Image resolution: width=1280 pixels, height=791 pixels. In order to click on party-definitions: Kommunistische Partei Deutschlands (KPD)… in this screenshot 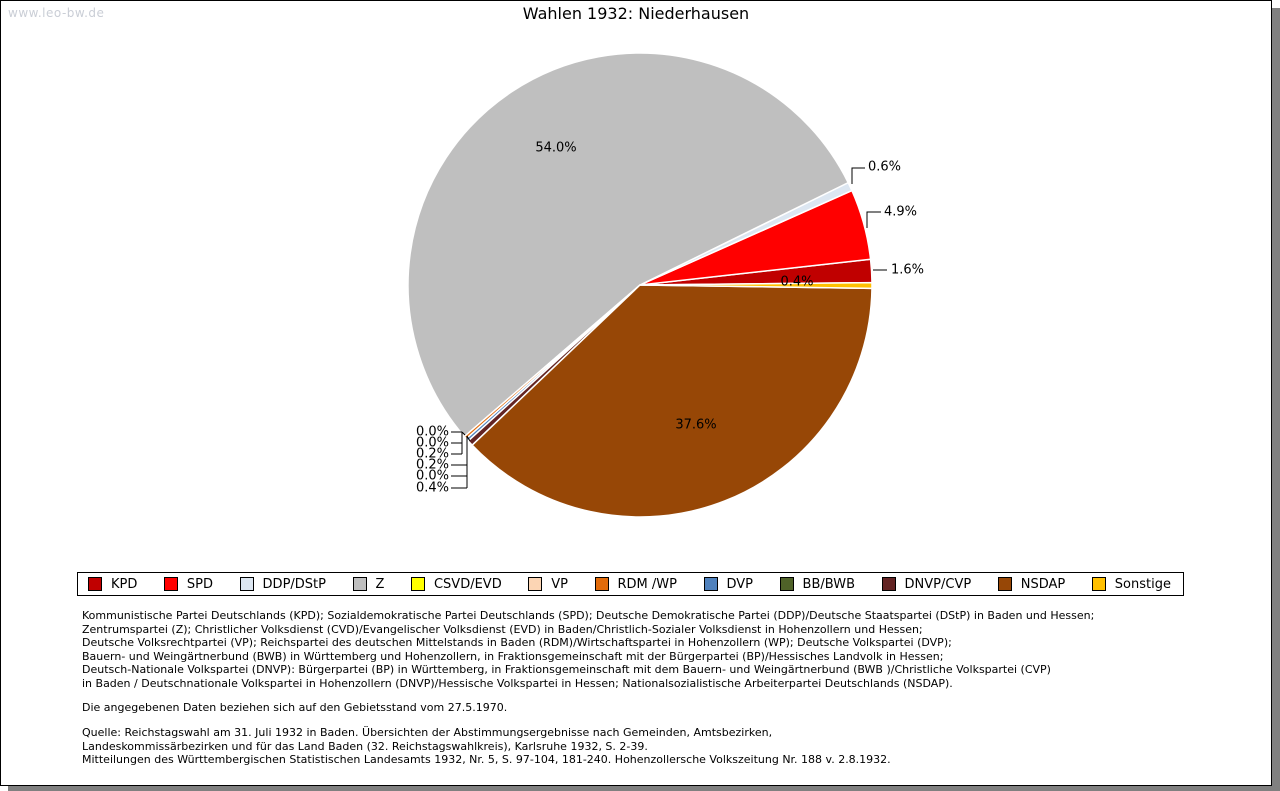, I will do `click(588, 649)`.